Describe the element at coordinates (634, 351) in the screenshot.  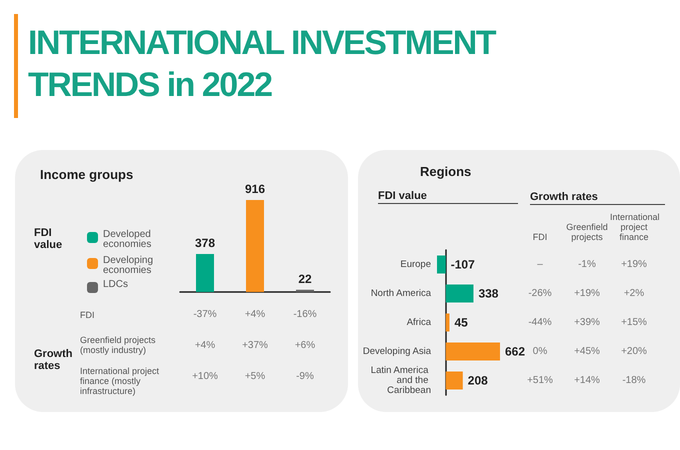
I see `text: +20%` at that location.